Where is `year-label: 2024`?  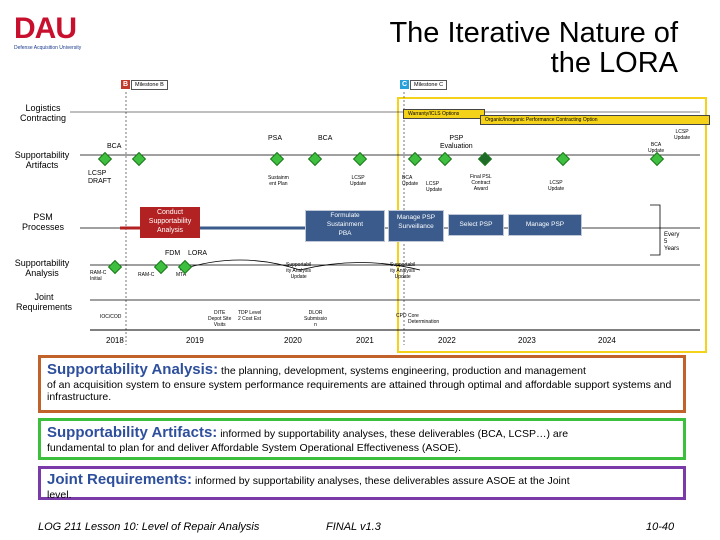 year-label: 2024 is located at coordinates (607, 340).